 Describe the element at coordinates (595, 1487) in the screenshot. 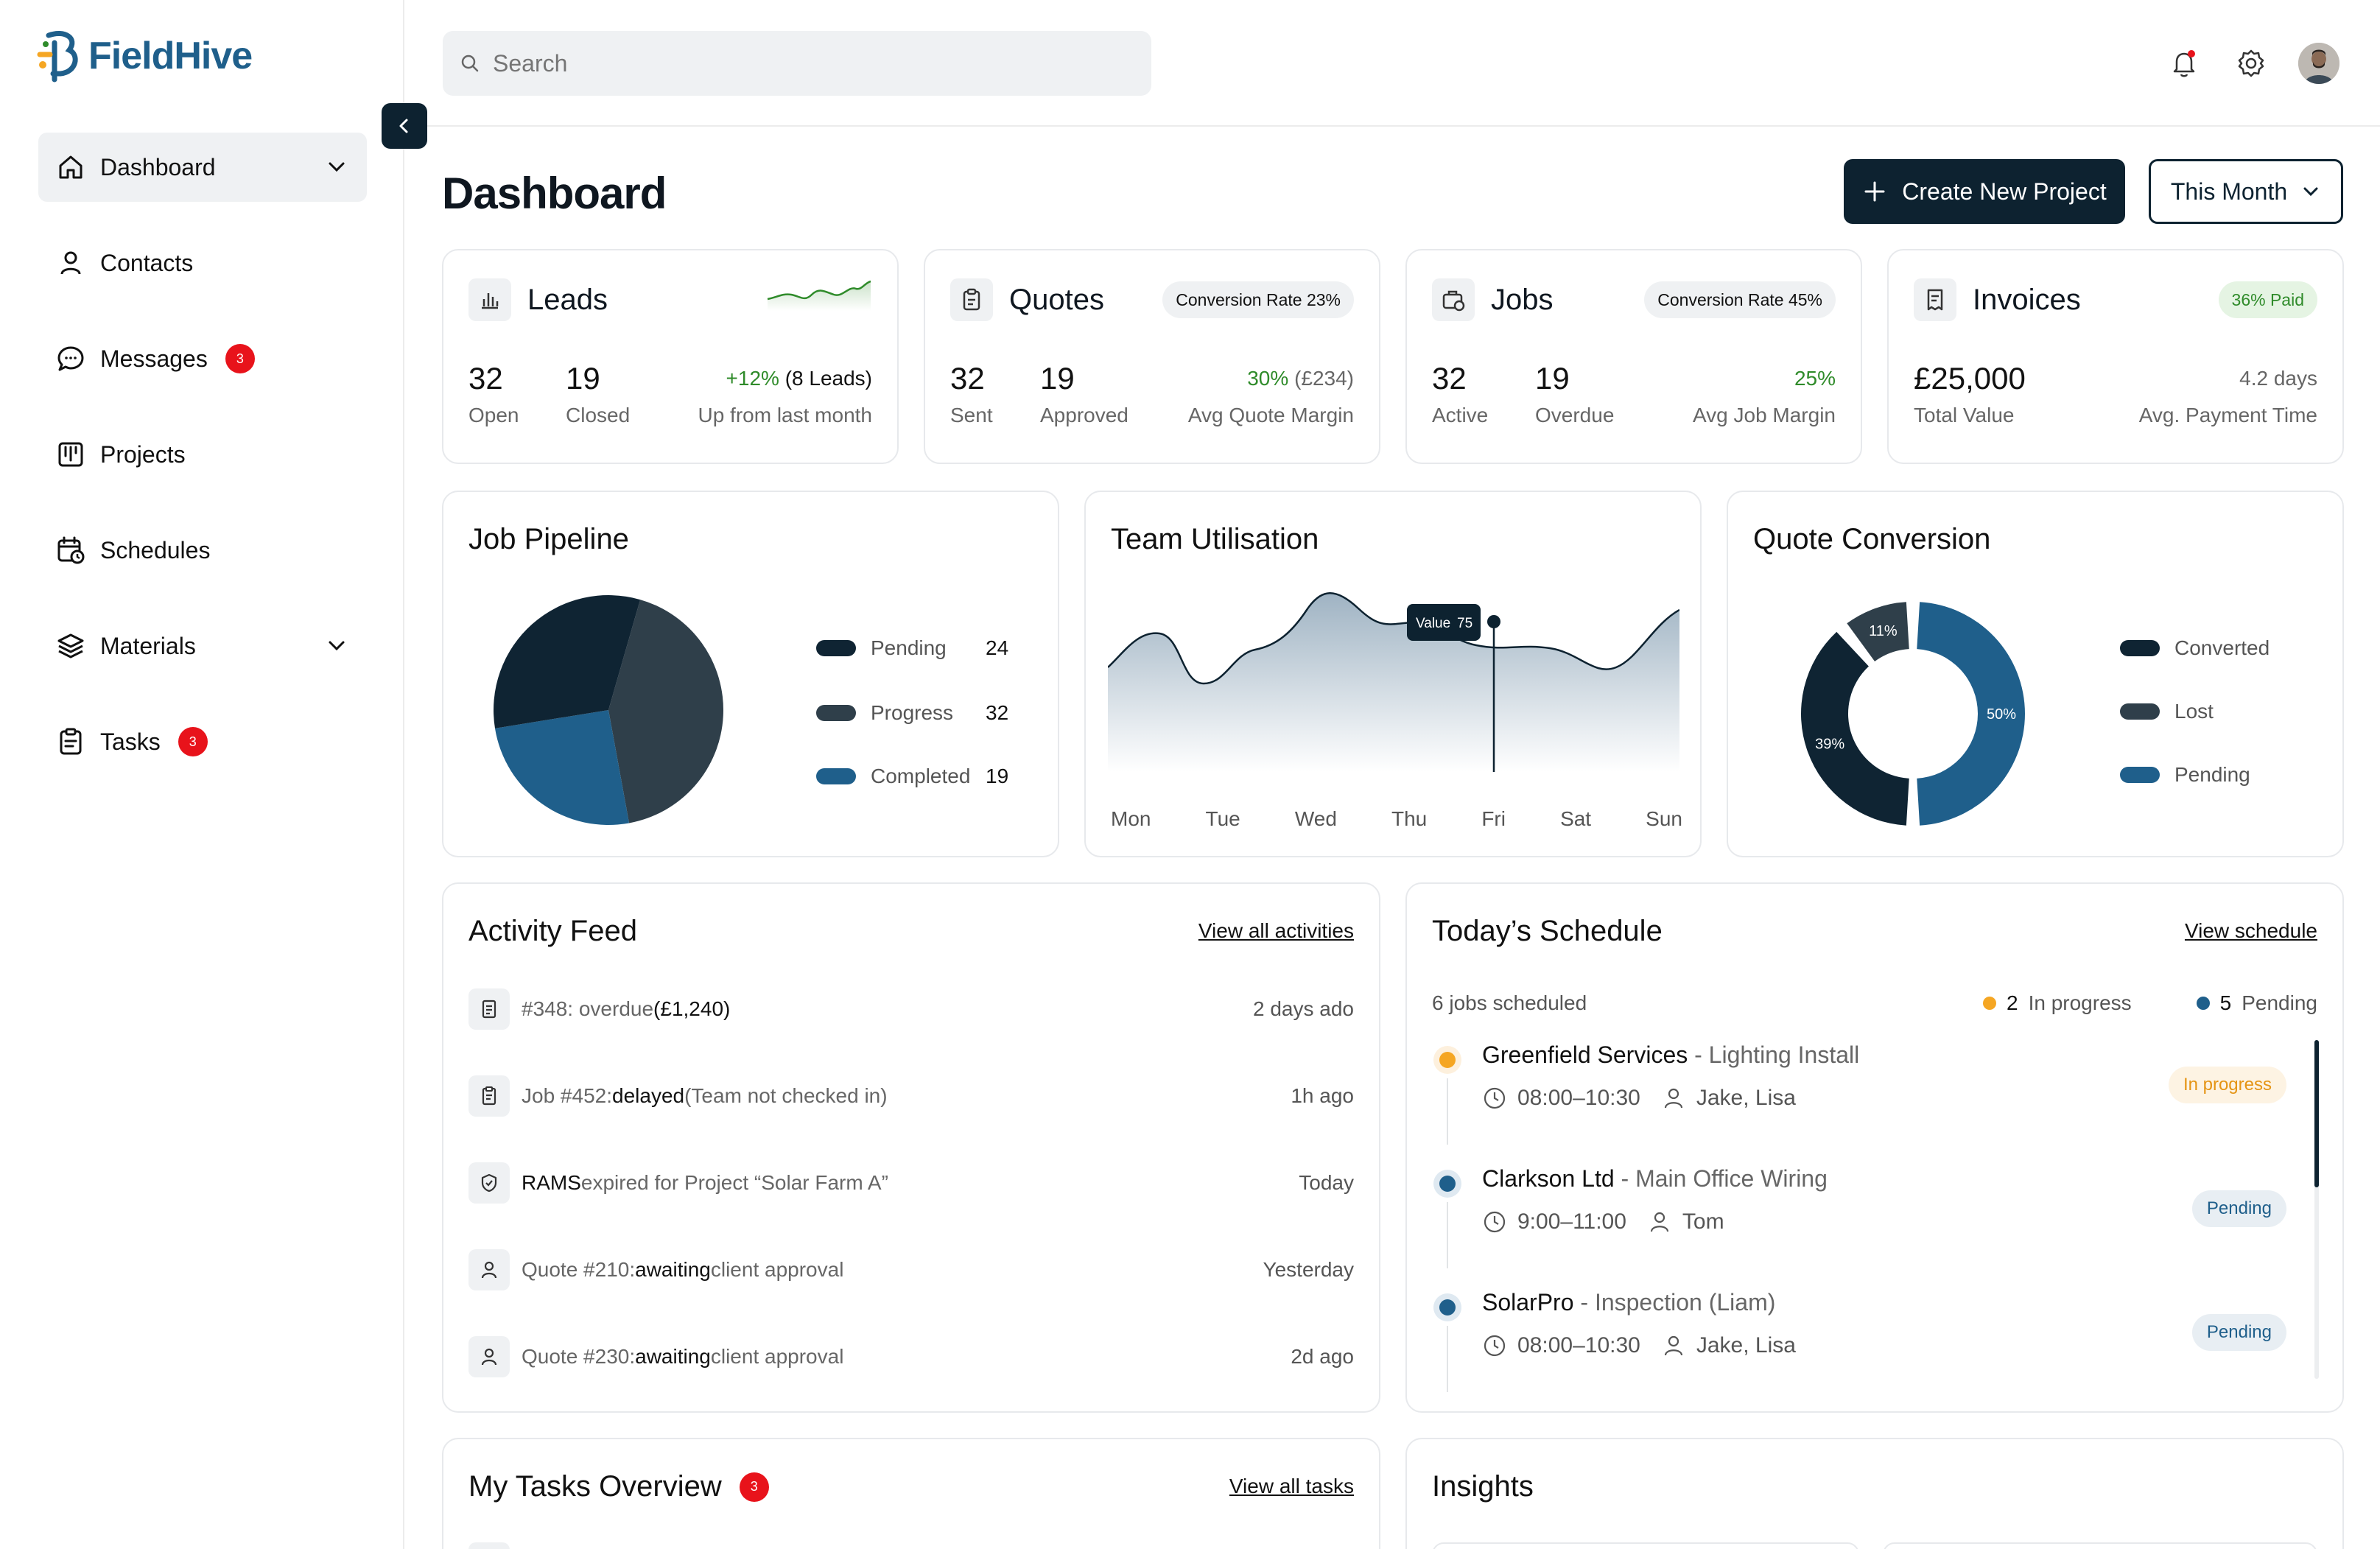

I see `my-tasks-title: My Tasks Overview` at that location.